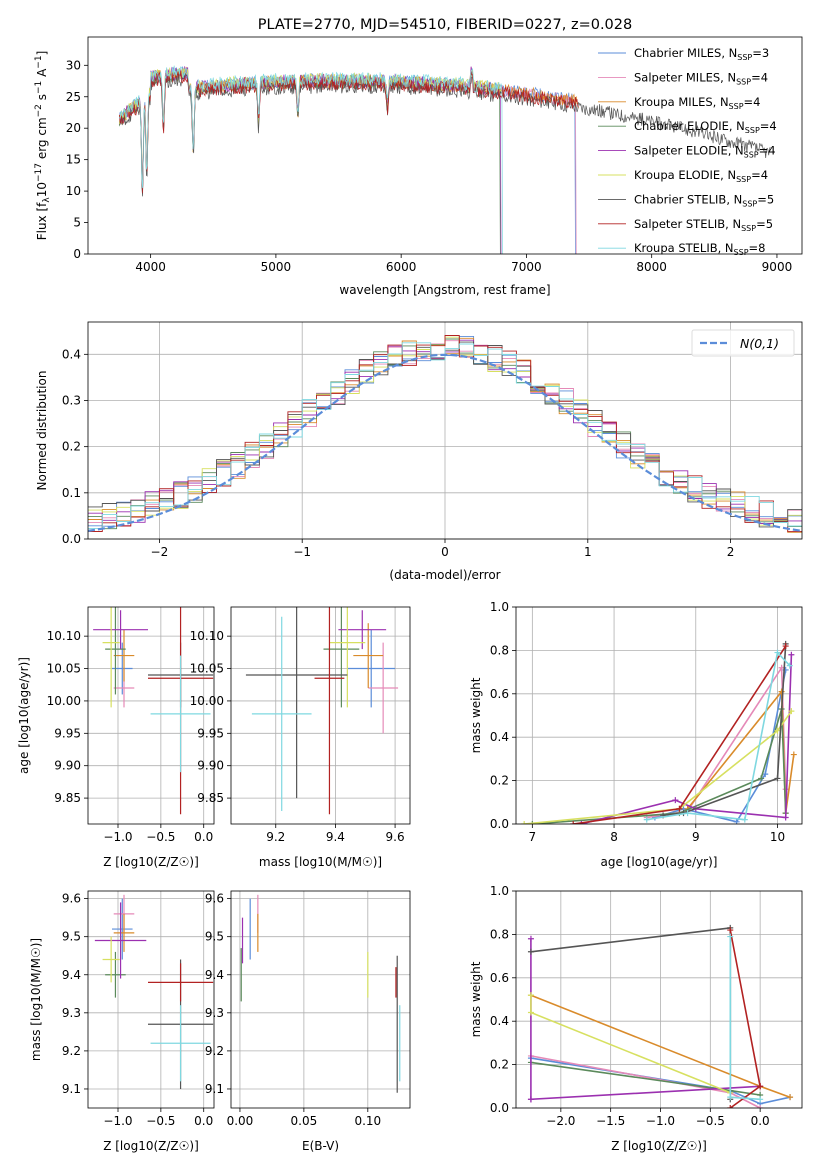 This screenshot has width=819, height=1170. I want to click on legend-box, so click(743, 343).